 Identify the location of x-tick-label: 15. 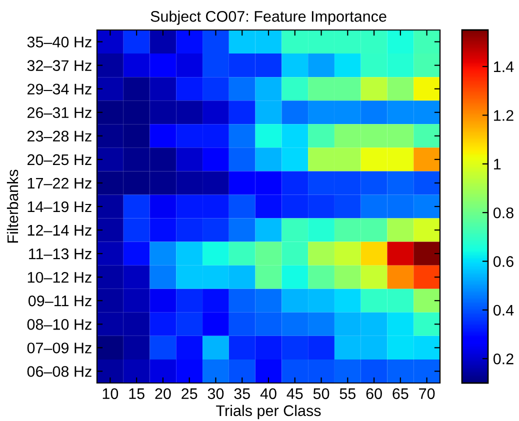
(136, 394).